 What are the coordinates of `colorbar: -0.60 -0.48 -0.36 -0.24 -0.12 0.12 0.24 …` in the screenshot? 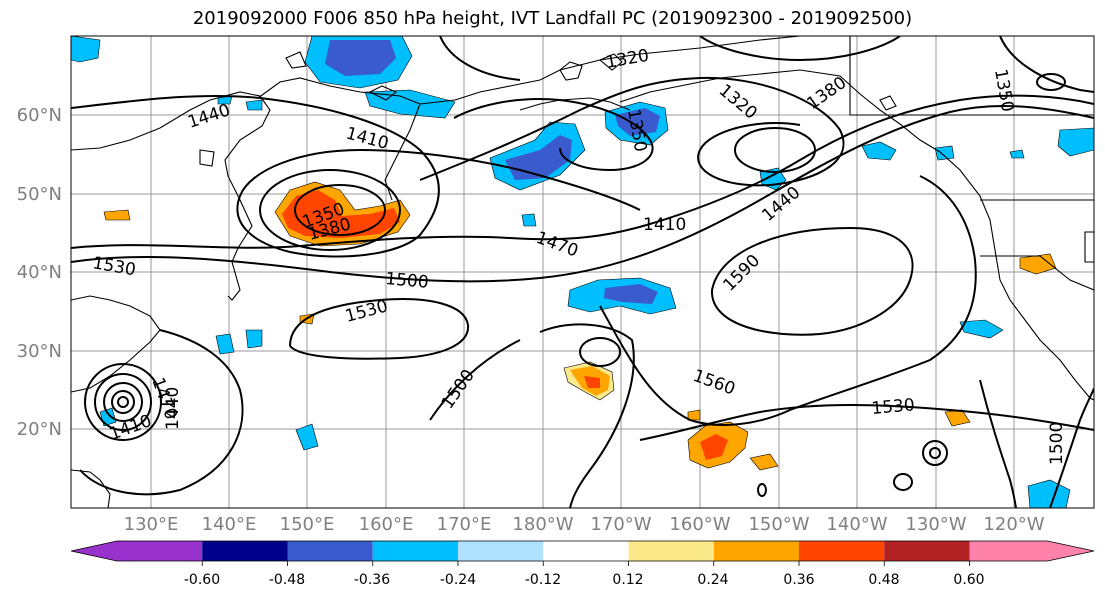 It's located at (582, 564).